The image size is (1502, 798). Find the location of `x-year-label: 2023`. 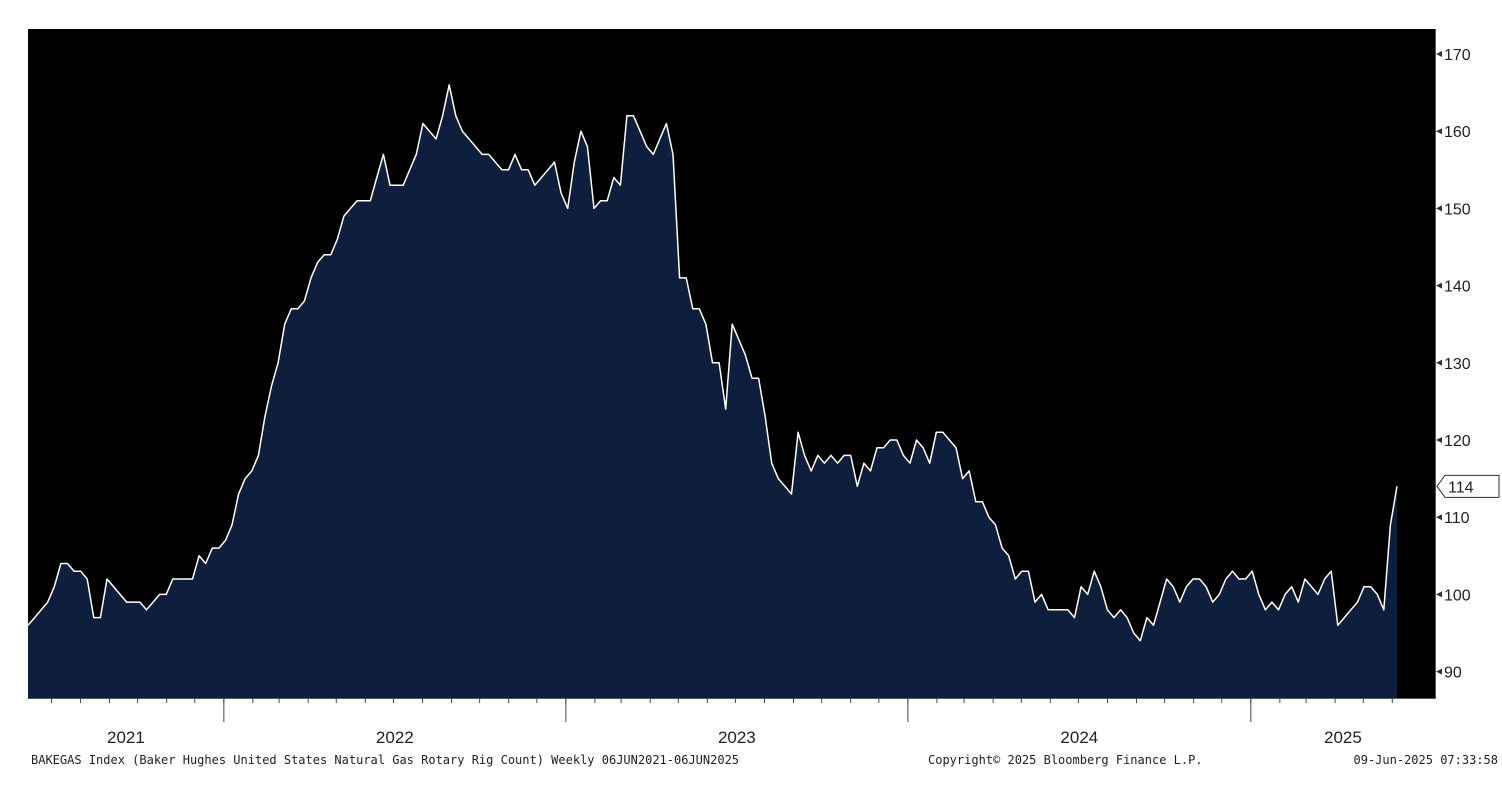

x-year-label: 2023 is located at coordinates (737, 737).